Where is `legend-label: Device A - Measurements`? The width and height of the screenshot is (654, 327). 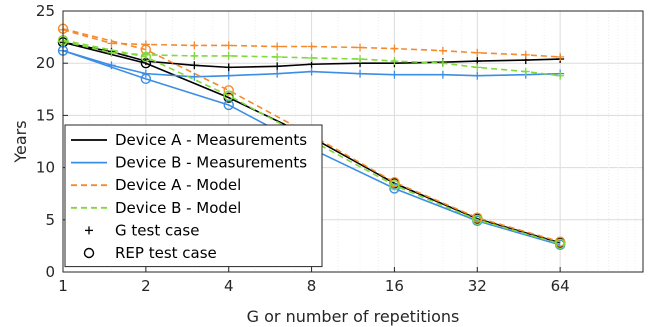
legend-label: Device A - Measurements is located at coordinates (211, 140).